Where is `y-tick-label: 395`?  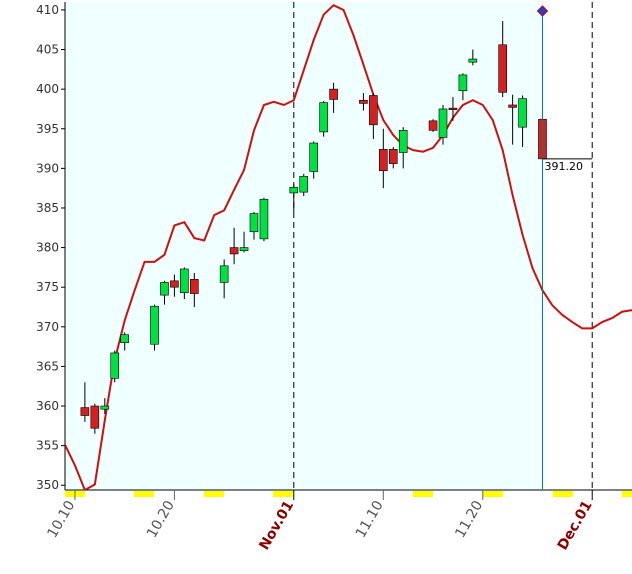
y-tick-label: 395 is located at coordinates (47, 129).